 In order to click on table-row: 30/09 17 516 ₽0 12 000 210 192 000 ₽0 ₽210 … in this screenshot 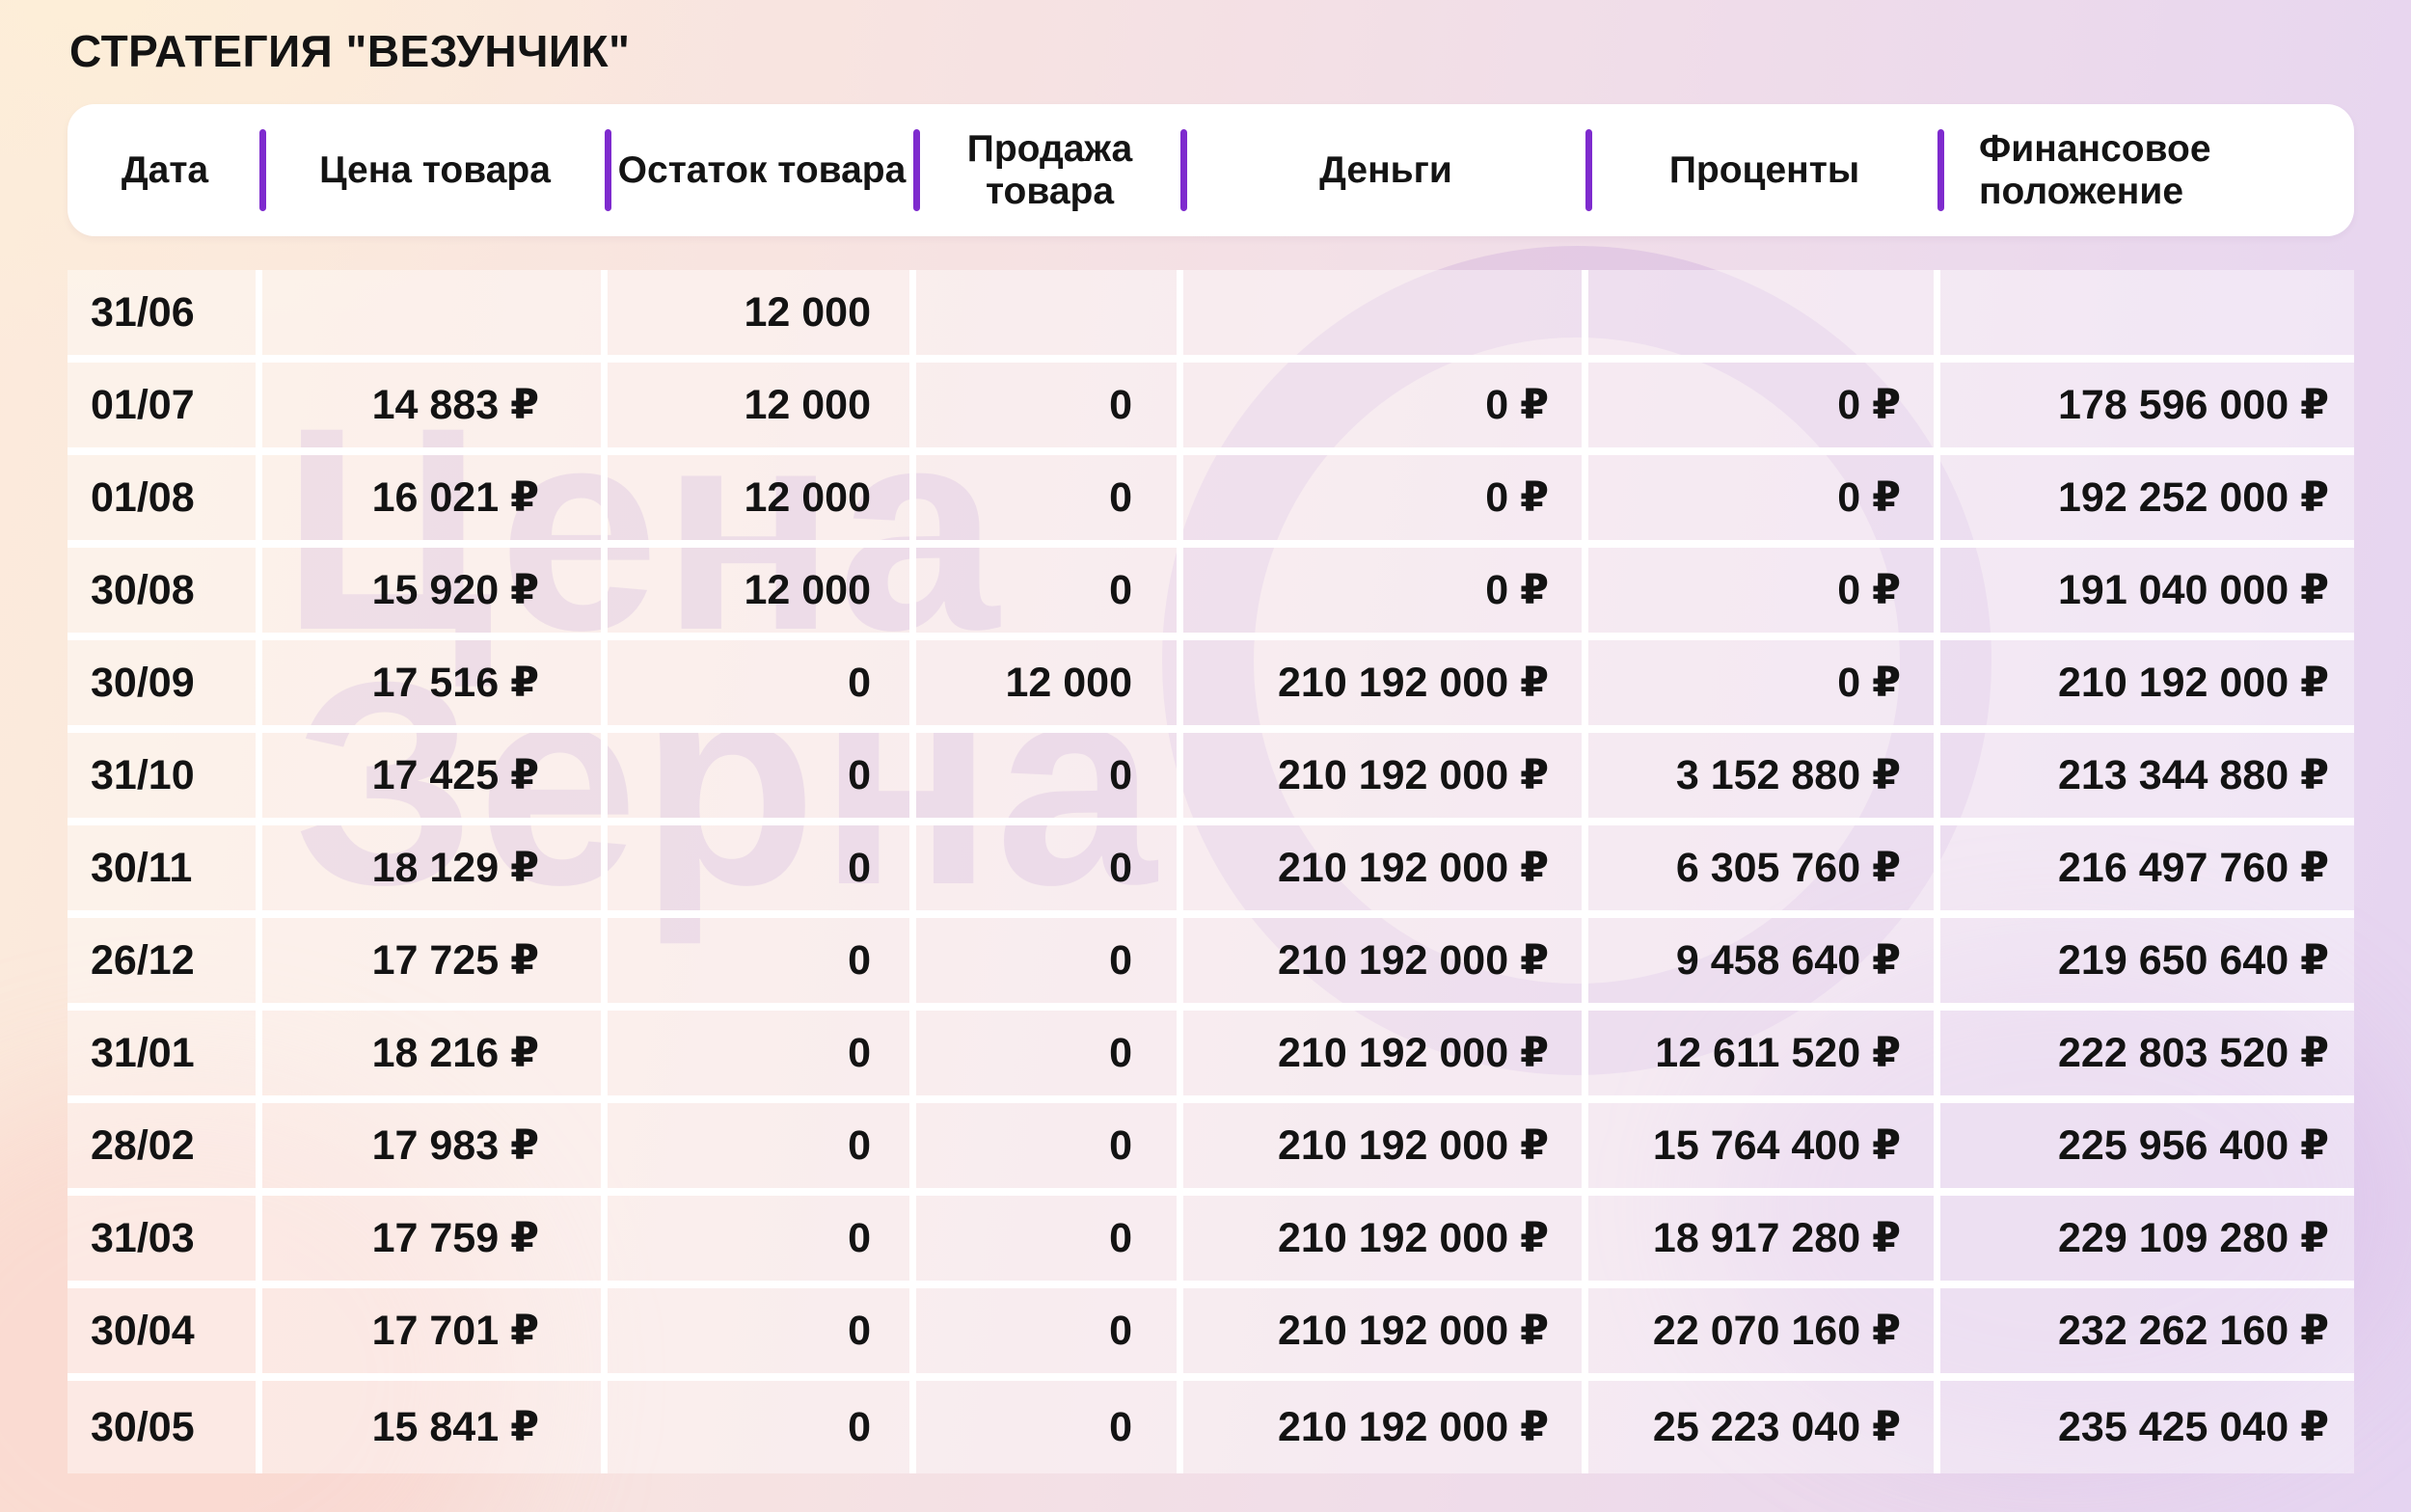, I will do `click(1211, 686)`.